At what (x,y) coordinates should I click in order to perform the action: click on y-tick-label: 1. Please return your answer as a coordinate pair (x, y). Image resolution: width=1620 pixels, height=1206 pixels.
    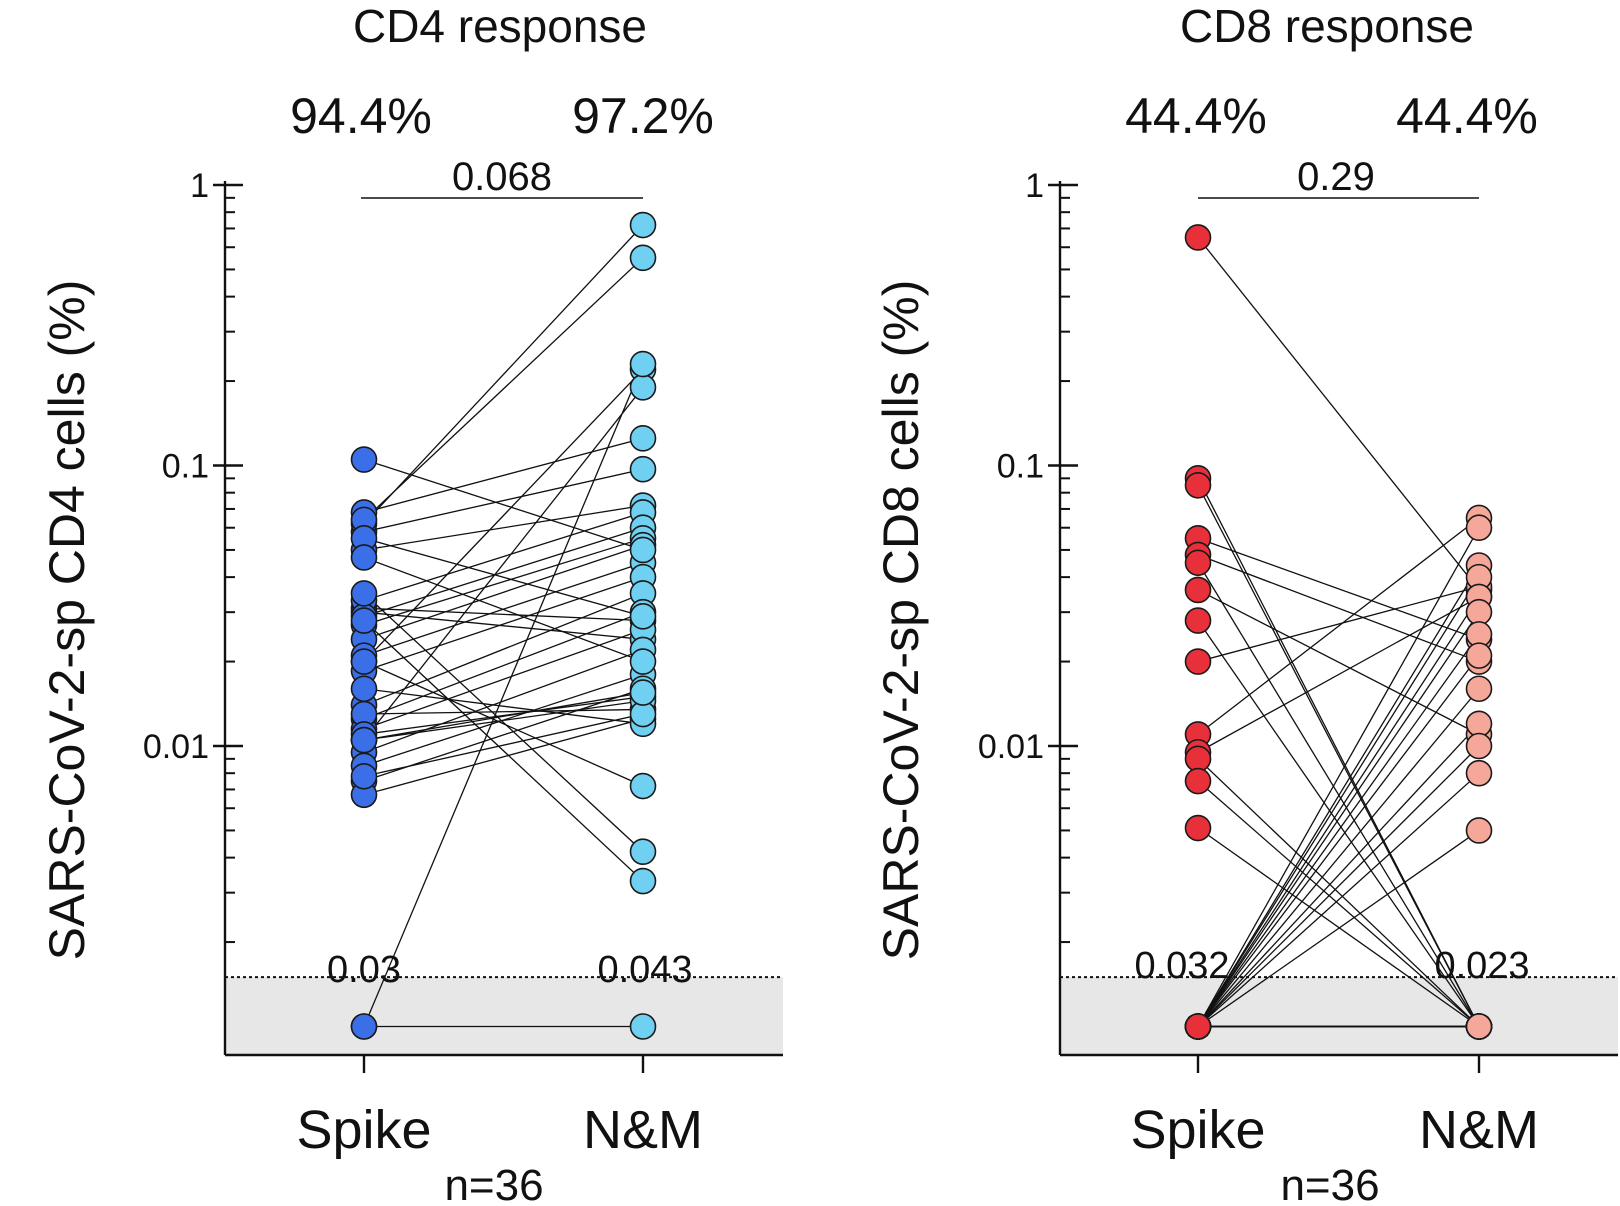
    Looking at the image, I should click on (1034, 186).